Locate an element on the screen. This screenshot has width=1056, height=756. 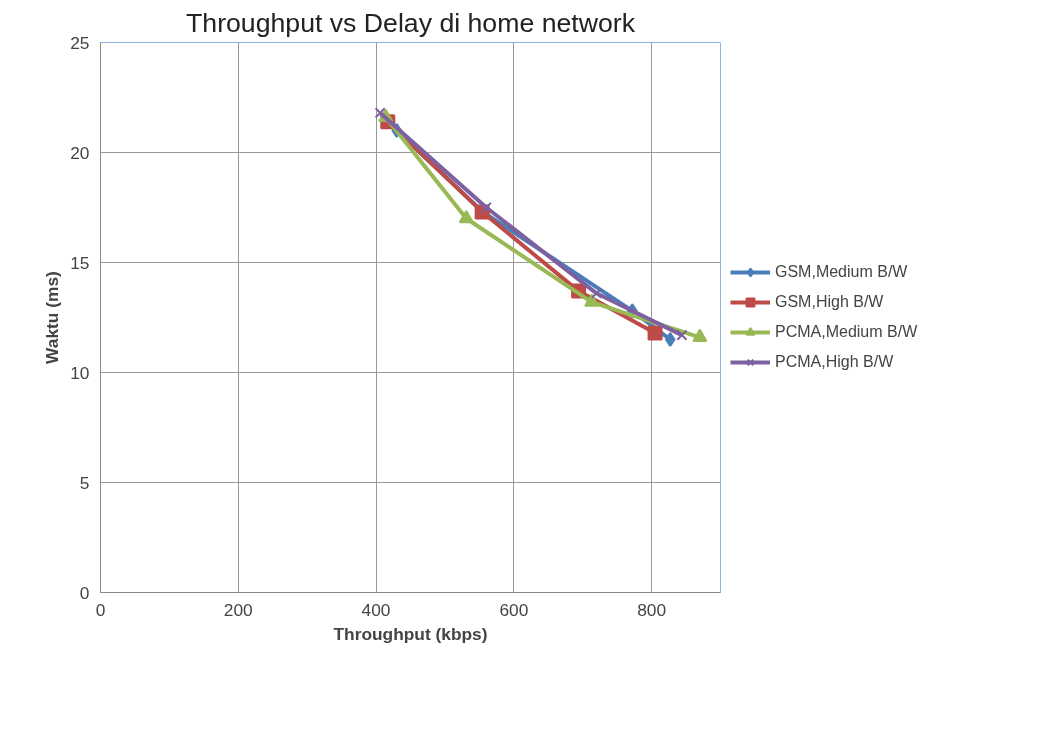
x-axis-title: Throughput (kbps) is located at coordinates (410, 633).